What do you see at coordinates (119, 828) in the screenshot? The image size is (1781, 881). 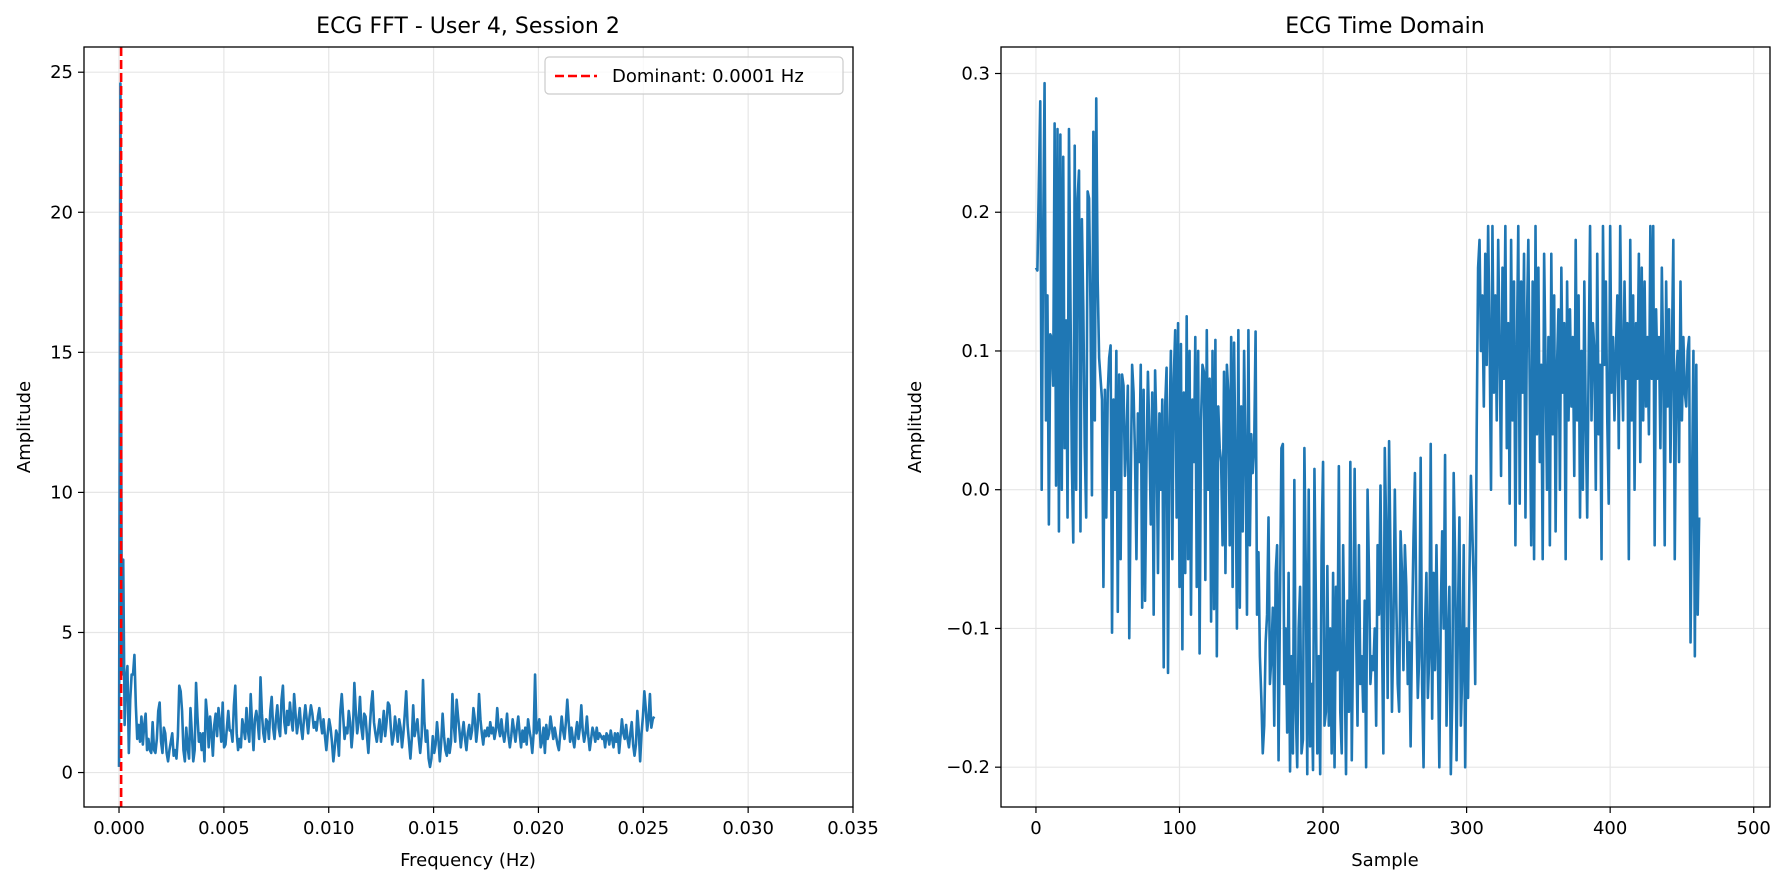 I see `fft-x-tick-label: 0.000` at bounding box center [119, 828].